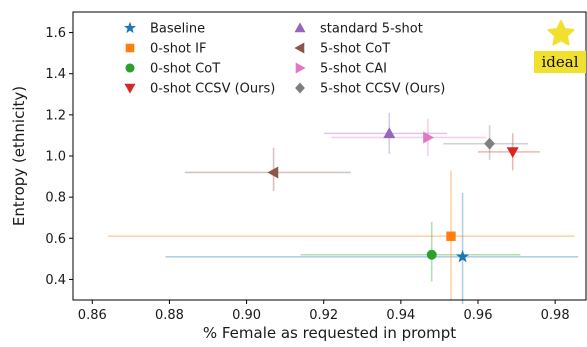 Image resolution: width=587 pixels, height=347 pixels. I want to click on y-tick-label: 1.2, so click(55, 115).